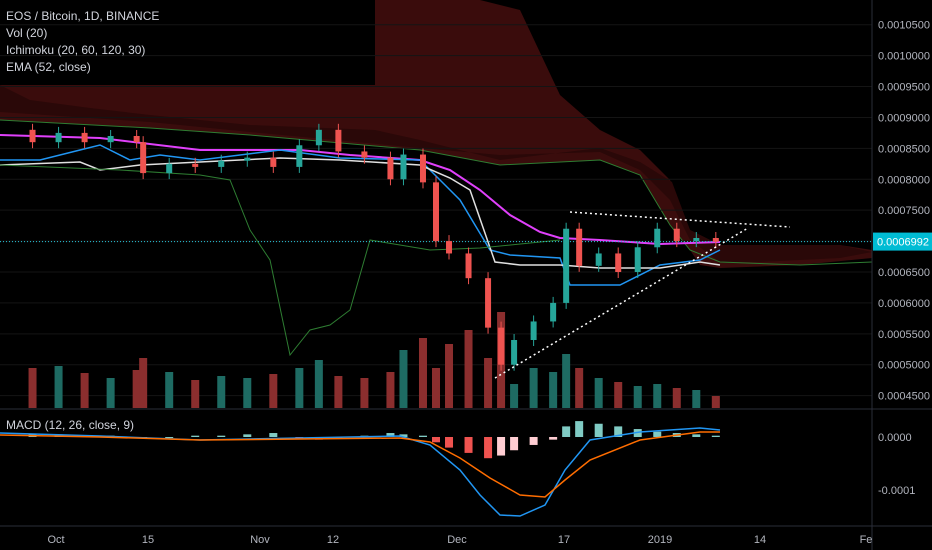 This screenshot has width=932, height=550. What do you see at coordinates (904, 335) in the screenshot?
I see `price-tick-label: 0.0005500` at bounding box center [904, 335].